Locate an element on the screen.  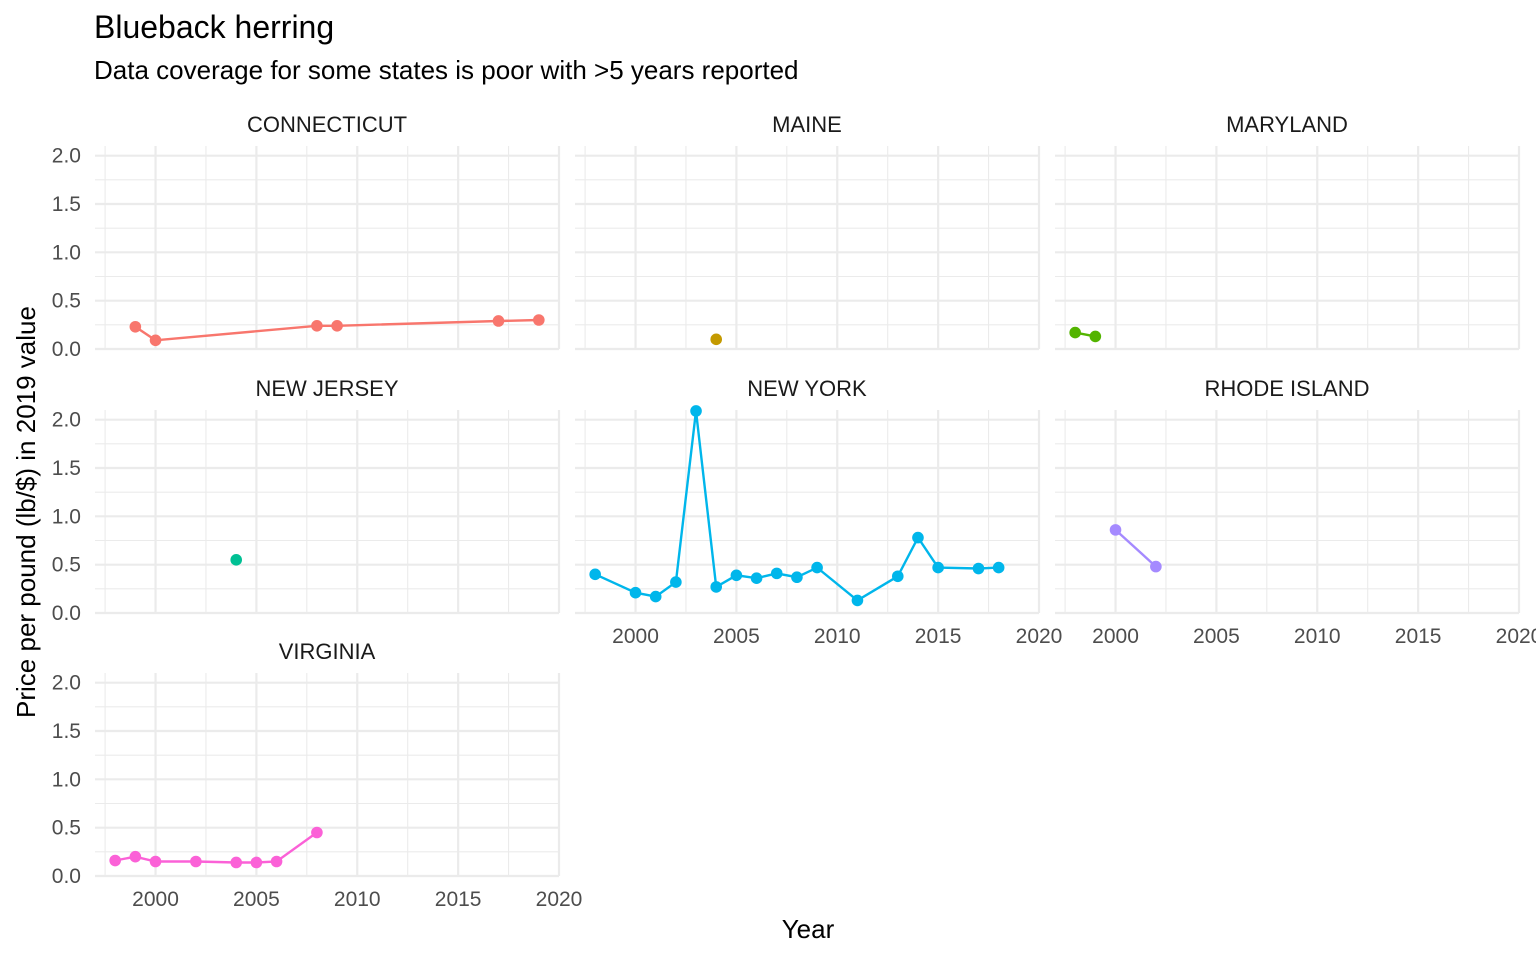
strip-label-rhode-island: RHODE ISLAND is located at coordinates (1286, 388).